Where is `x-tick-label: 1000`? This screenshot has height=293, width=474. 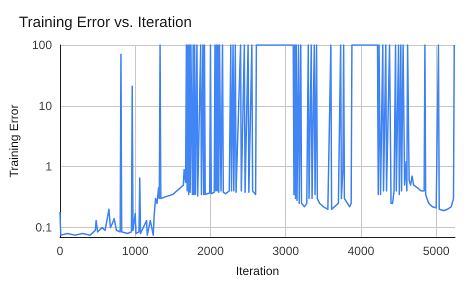 x-tick-label: 1000 is located at coordinates (135, 251).